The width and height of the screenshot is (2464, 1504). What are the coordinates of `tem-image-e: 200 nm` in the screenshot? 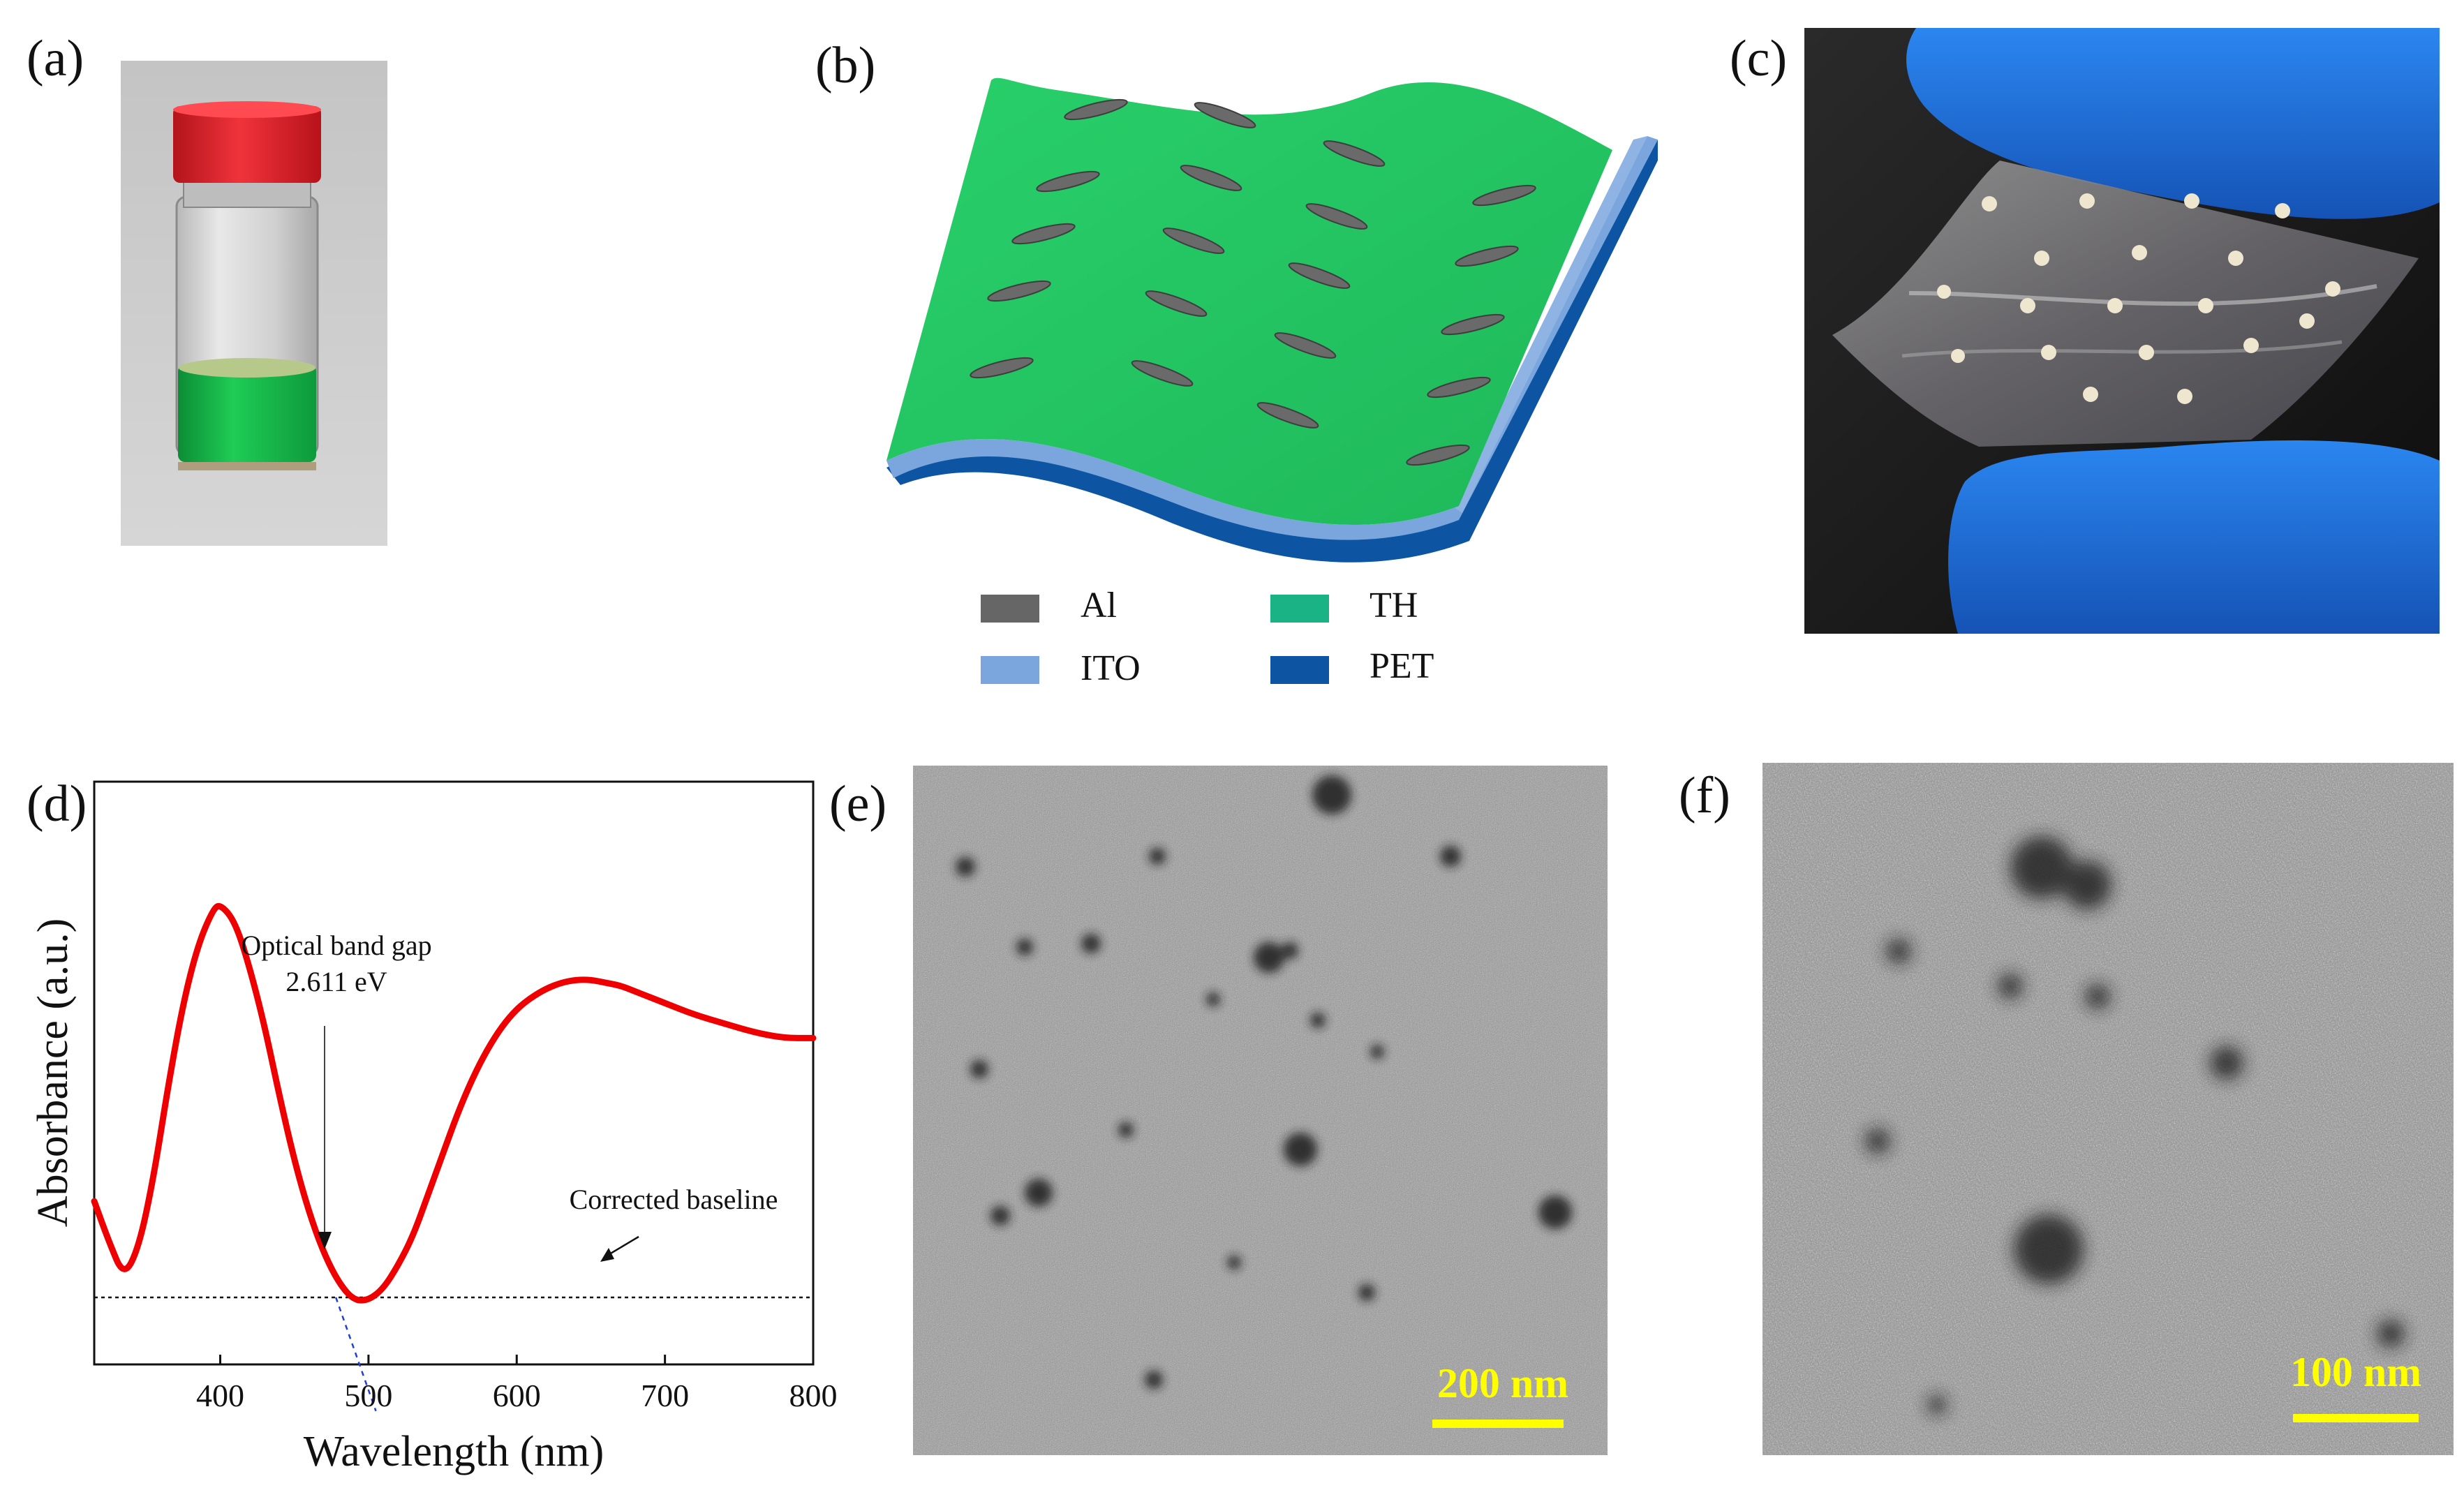 It's located at (1260, 1110).